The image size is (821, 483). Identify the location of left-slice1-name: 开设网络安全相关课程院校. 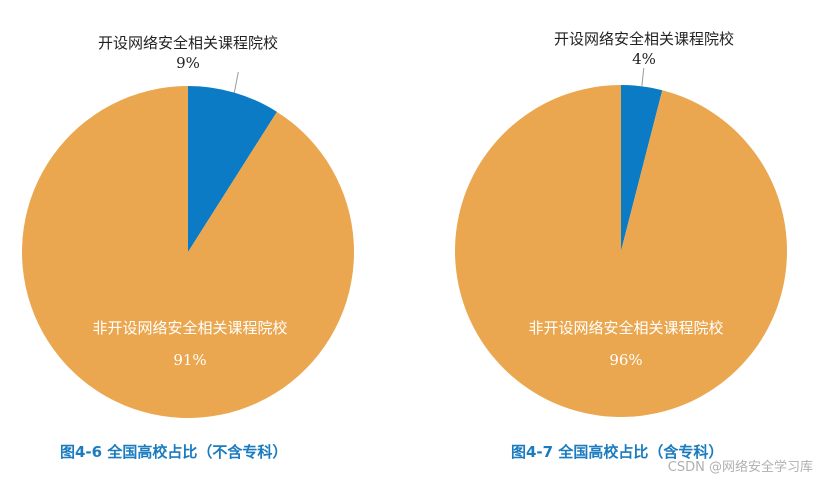
(187, 43).